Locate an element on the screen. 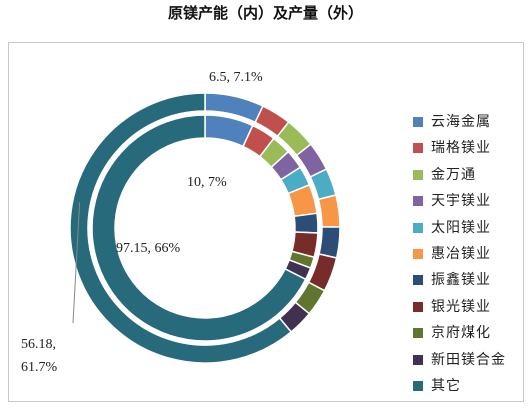 The height and width of the screenshot is (408, 531). legend-label: 太阳镁业 is located at coordinates (461, 227).